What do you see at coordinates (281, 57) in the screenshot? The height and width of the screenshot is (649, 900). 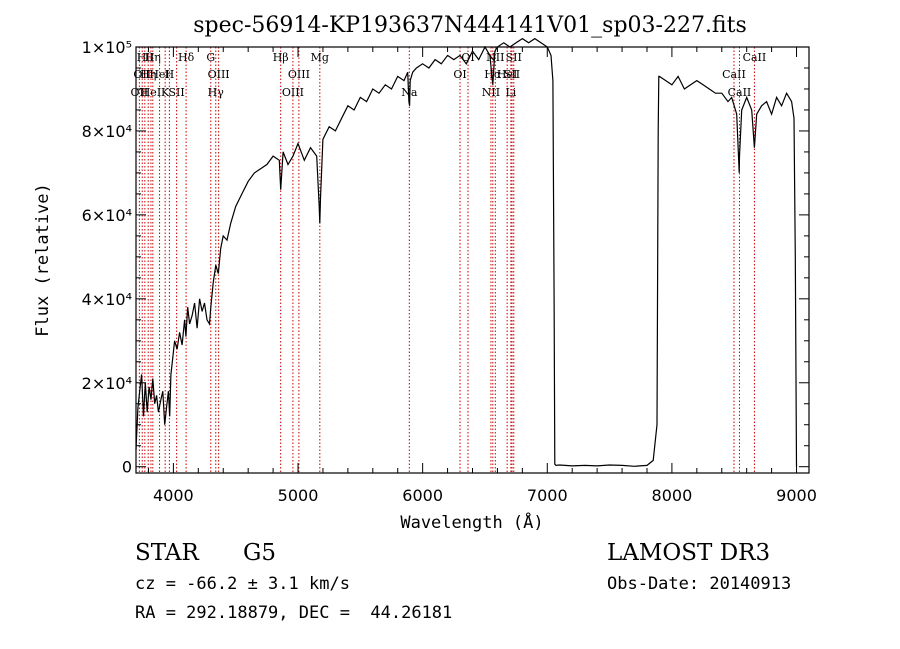 I see `marker-label: Hβ` at bounding box center [281, 57].